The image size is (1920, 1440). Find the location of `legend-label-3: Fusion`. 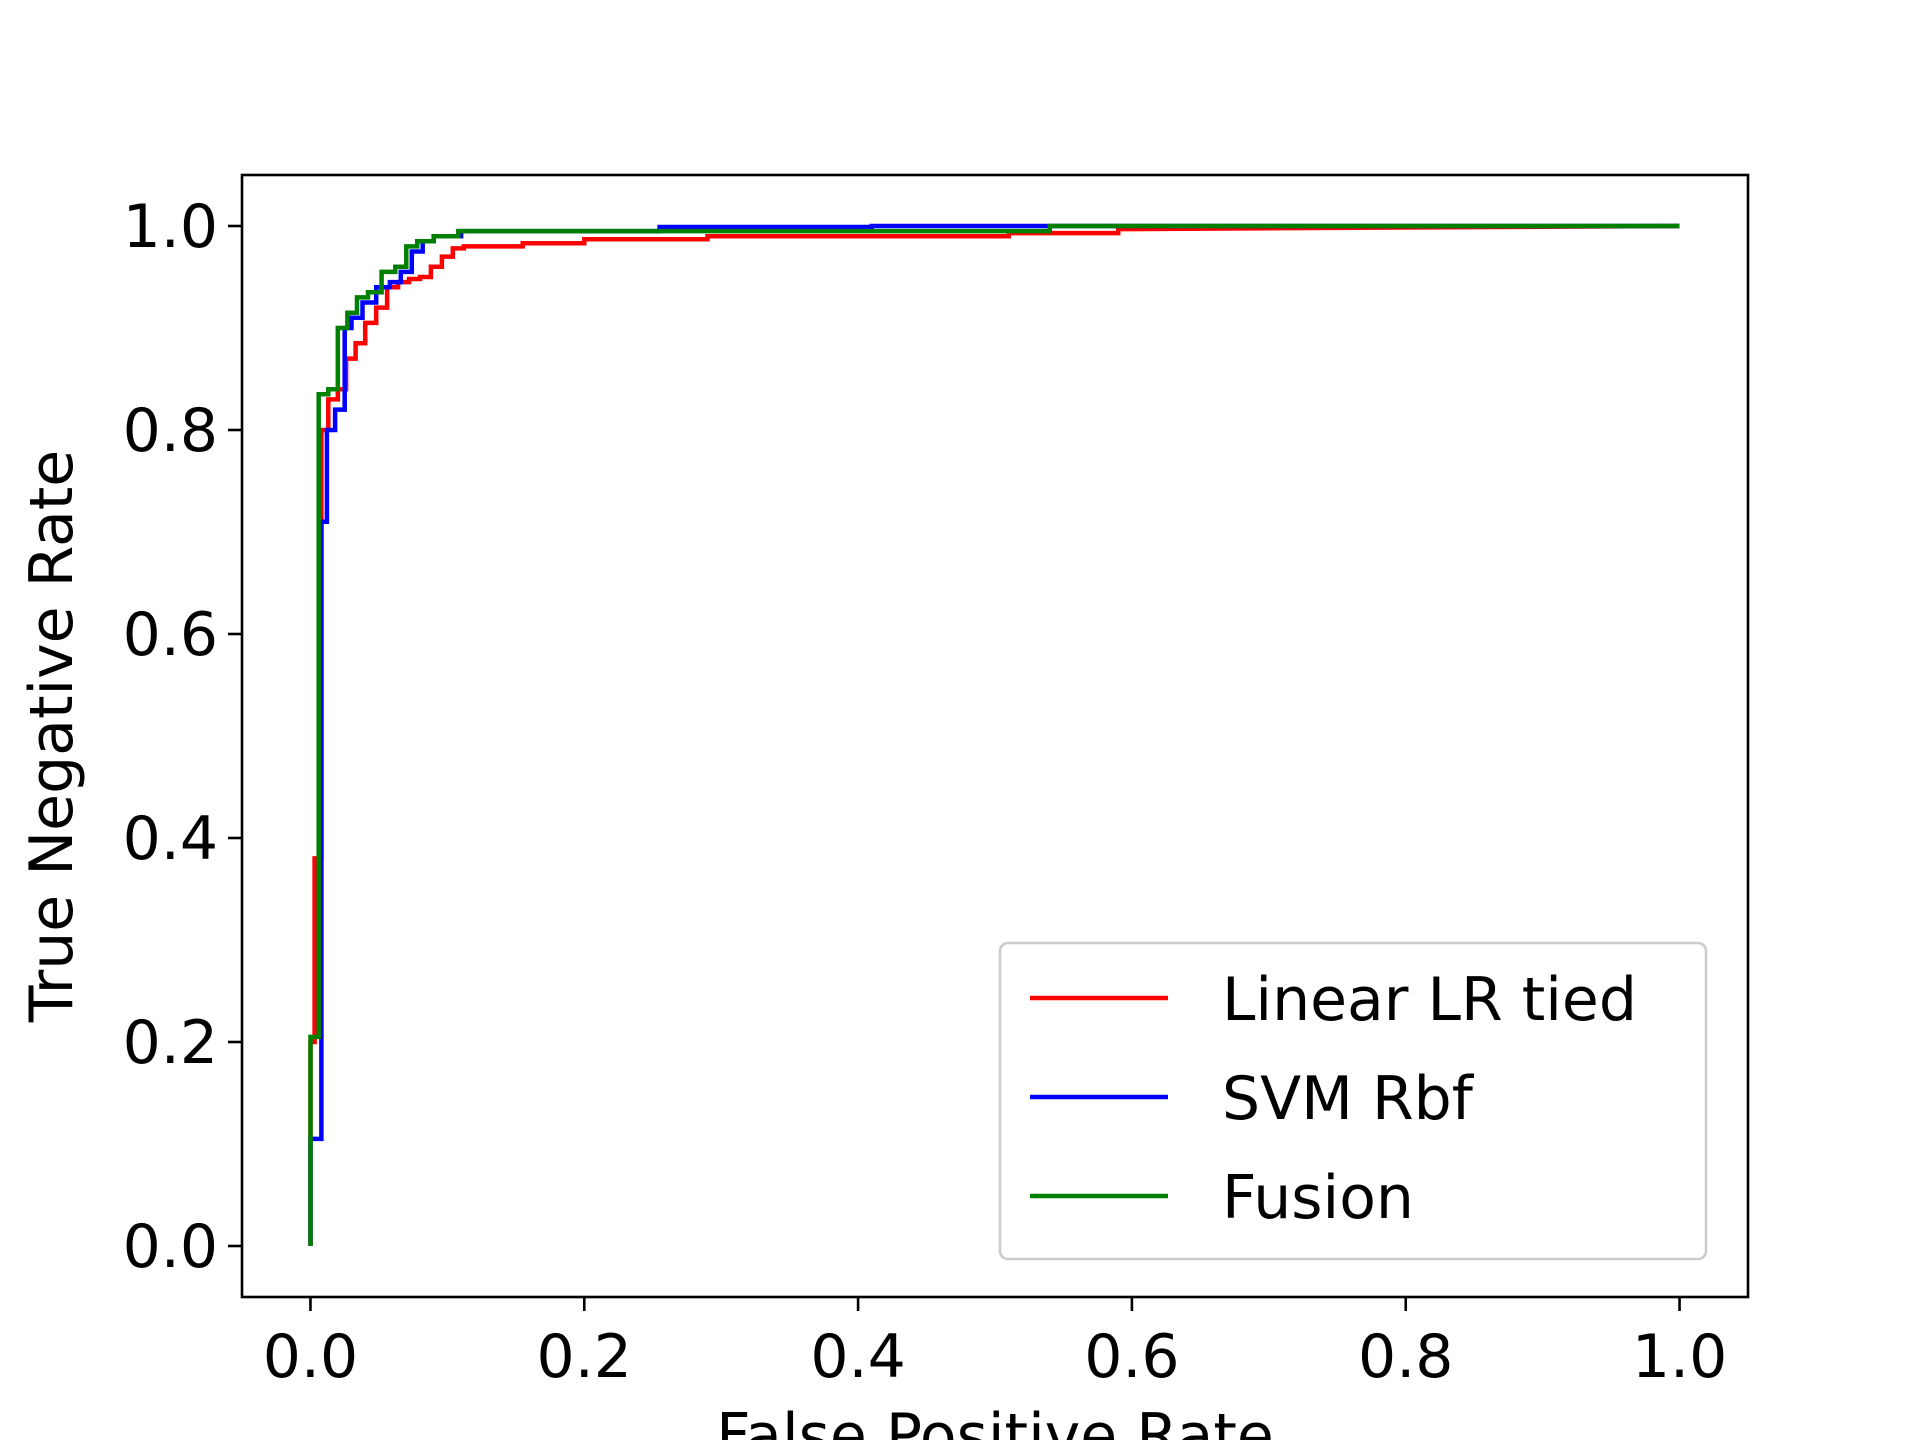

legend-label-3: Fusion is located at coordinates (1318, 1198).